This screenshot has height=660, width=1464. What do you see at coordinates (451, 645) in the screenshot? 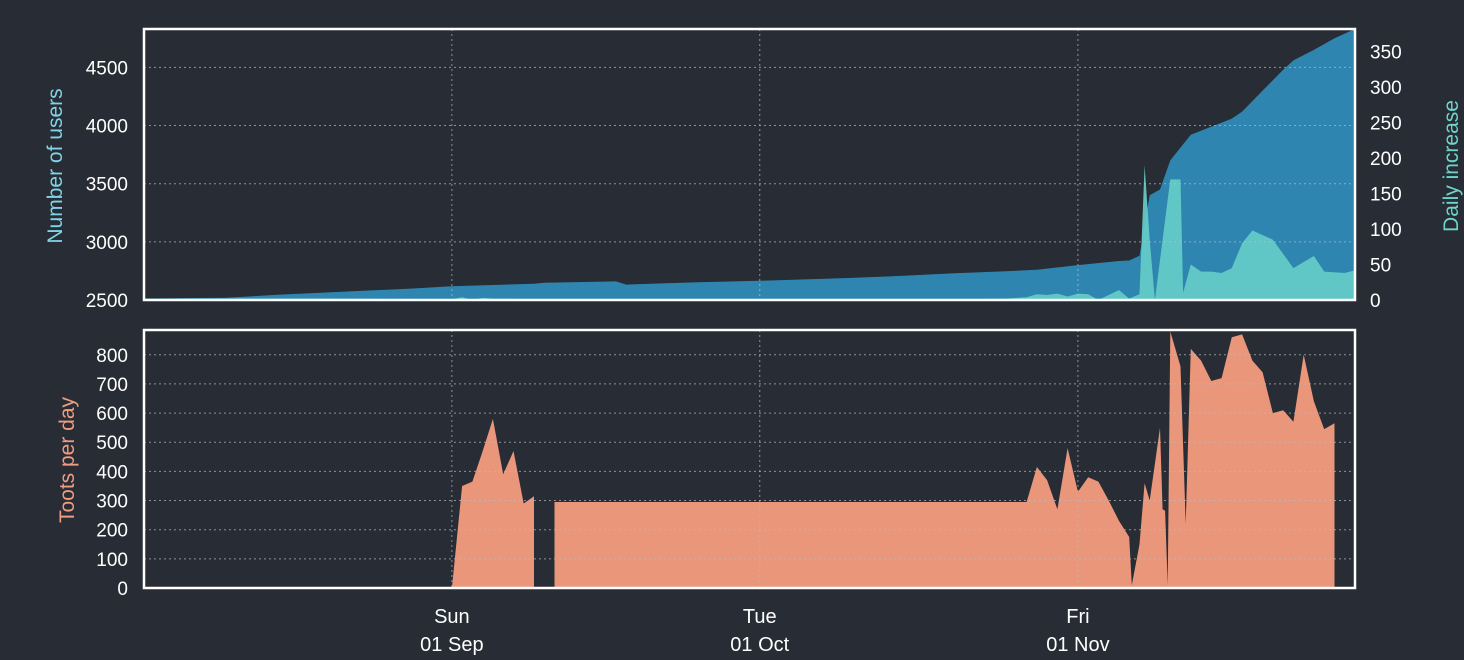
I see `x-tick-label: 01 Sep` at bounding box center [451, 645].